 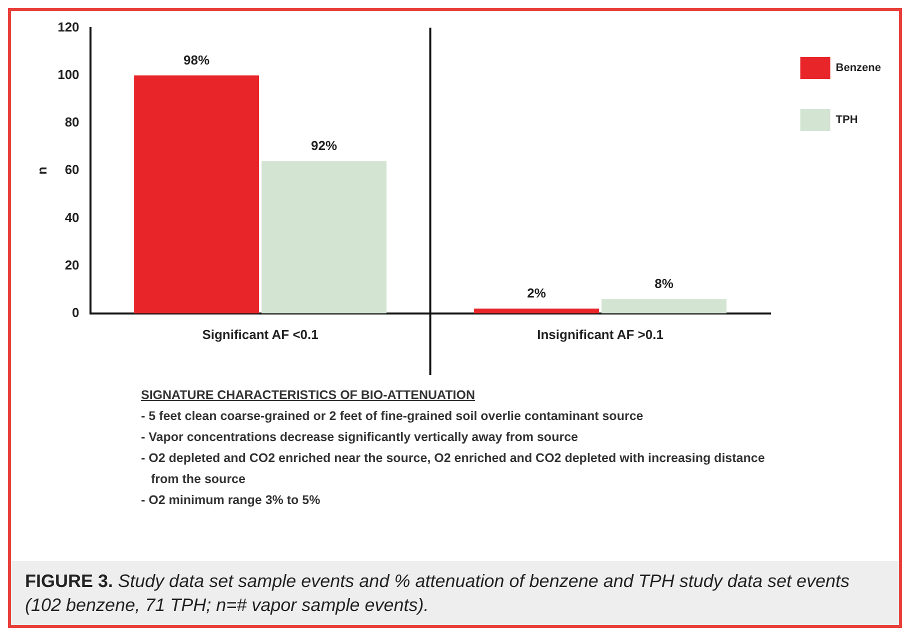 What do you see at coordinates (664, 284) in the screenshot?
I see `annotation: 8%` at bounding box center [664, 284].